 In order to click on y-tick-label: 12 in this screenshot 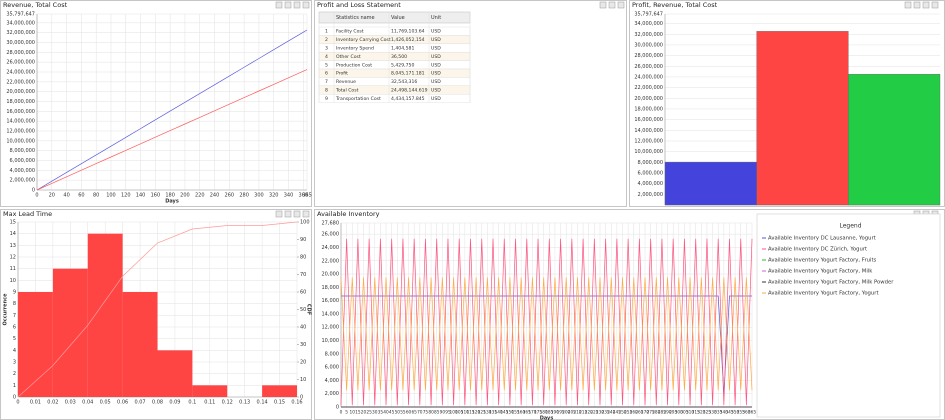, I will do `click(13, 258)`.